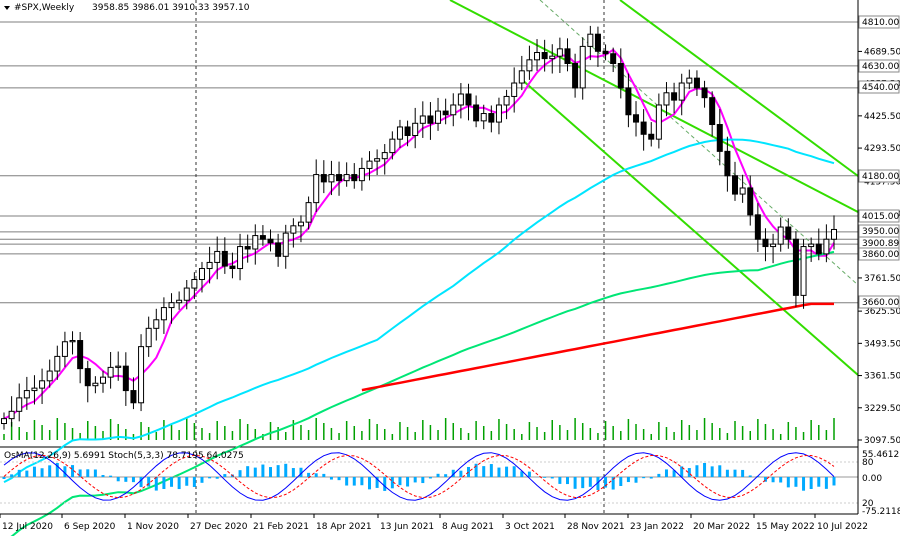 The image size is (900, 536). Describe the element at coordinates (44, 8) in the screenshot. I see `symbol-label: #SPX,Weekly` at that location.